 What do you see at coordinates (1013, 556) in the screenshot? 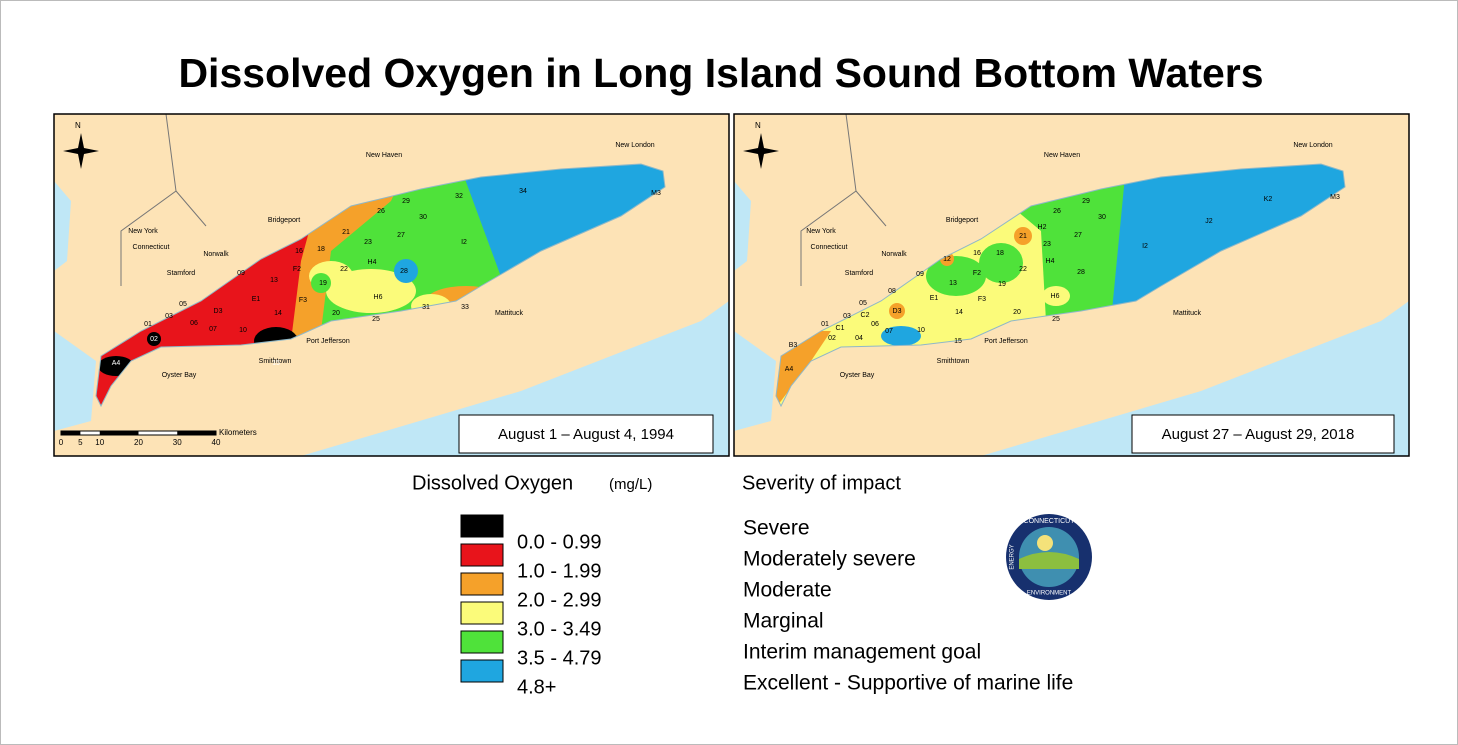
I see `logo-text: ENERGY` at bounding box center [1013, 556].